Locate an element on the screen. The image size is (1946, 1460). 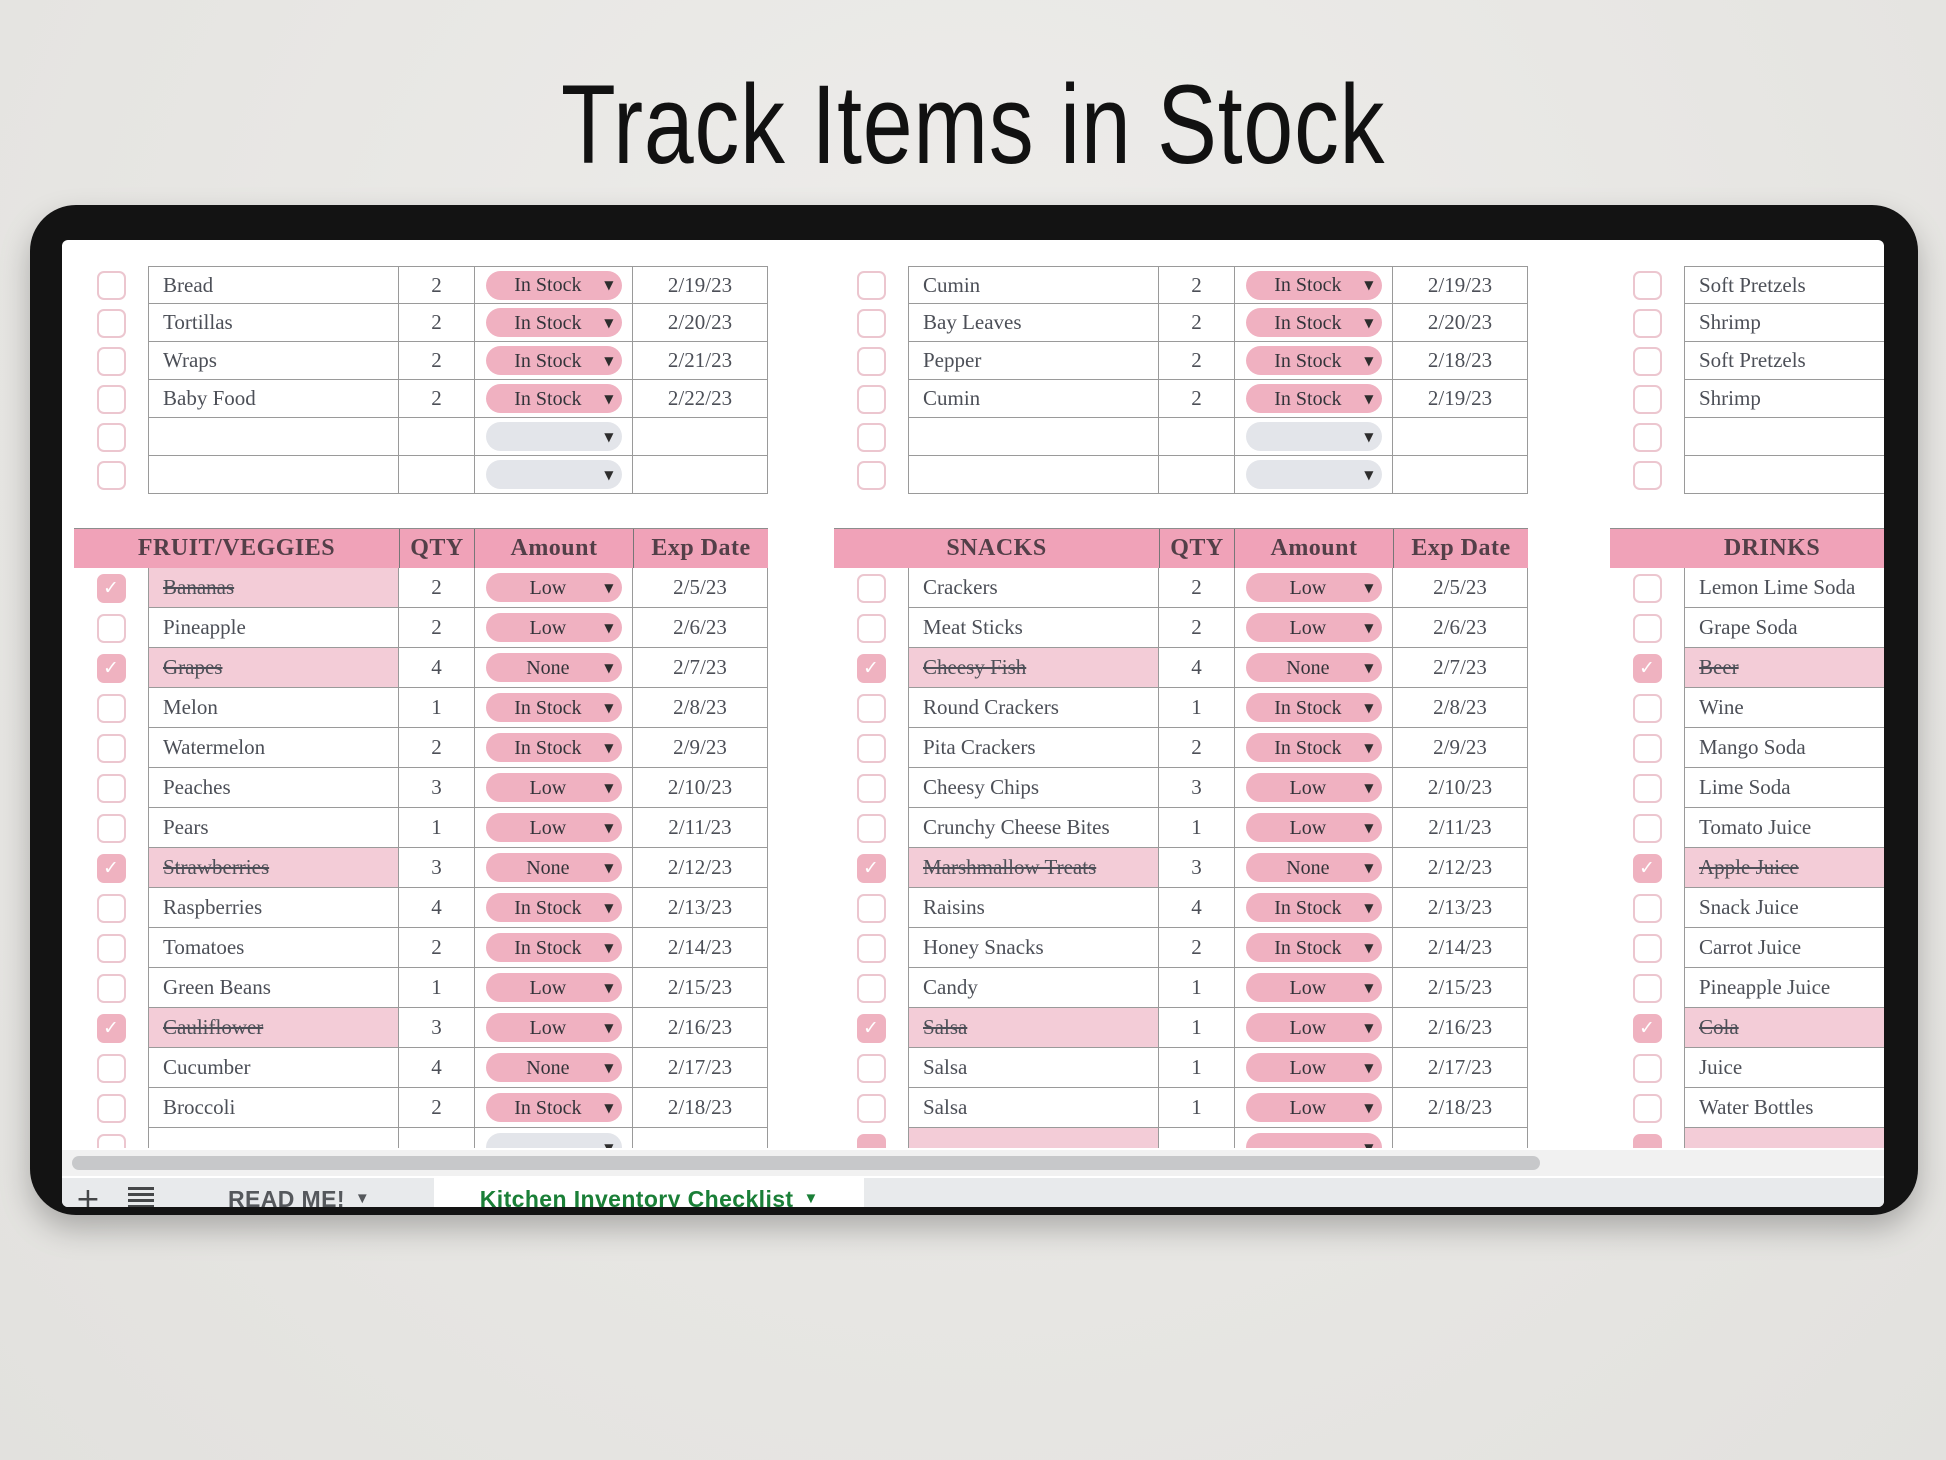
item-name-cell: Melon is located at coordinates (273, 708).